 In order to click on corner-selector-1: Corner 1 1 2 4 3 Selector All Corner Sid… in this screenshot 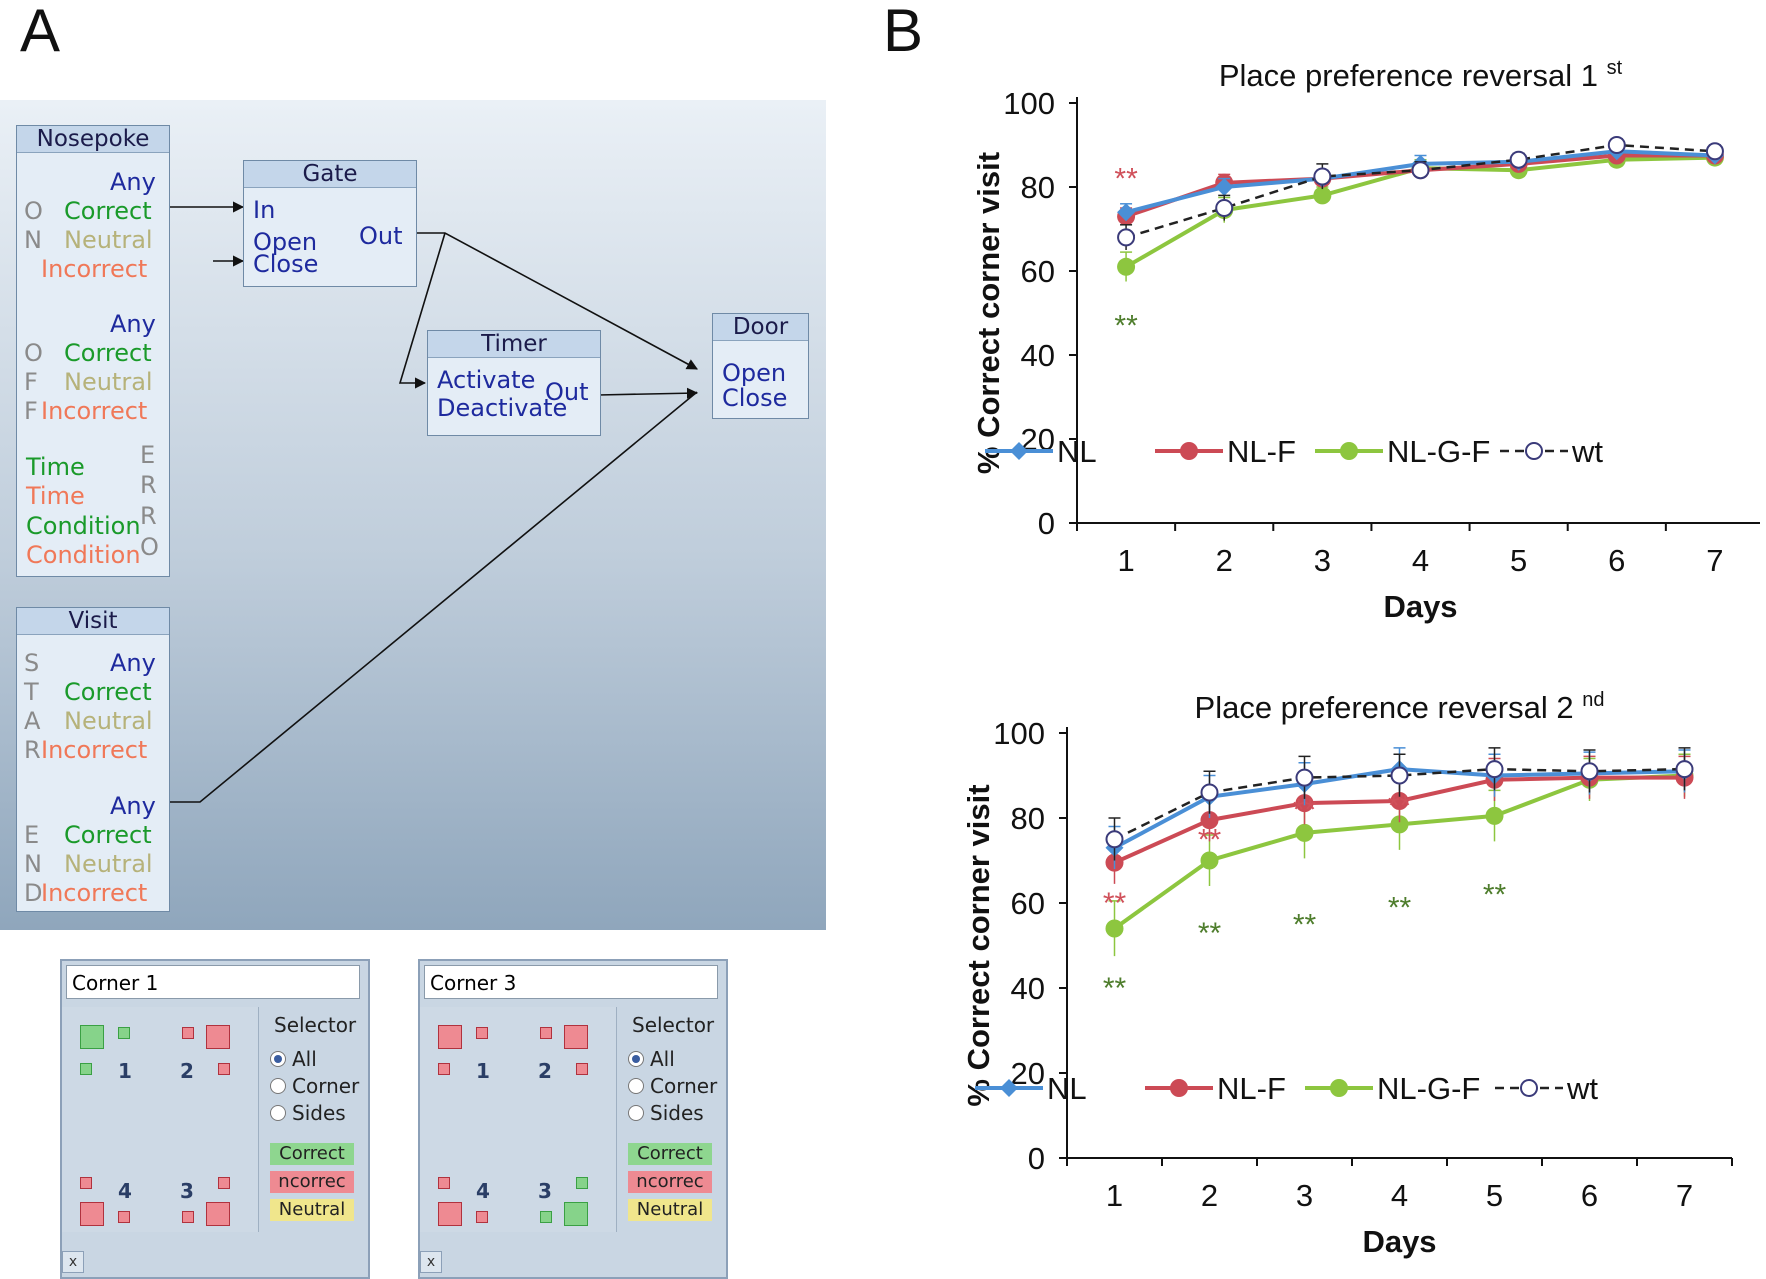, I will do `click(215, 1119)`.